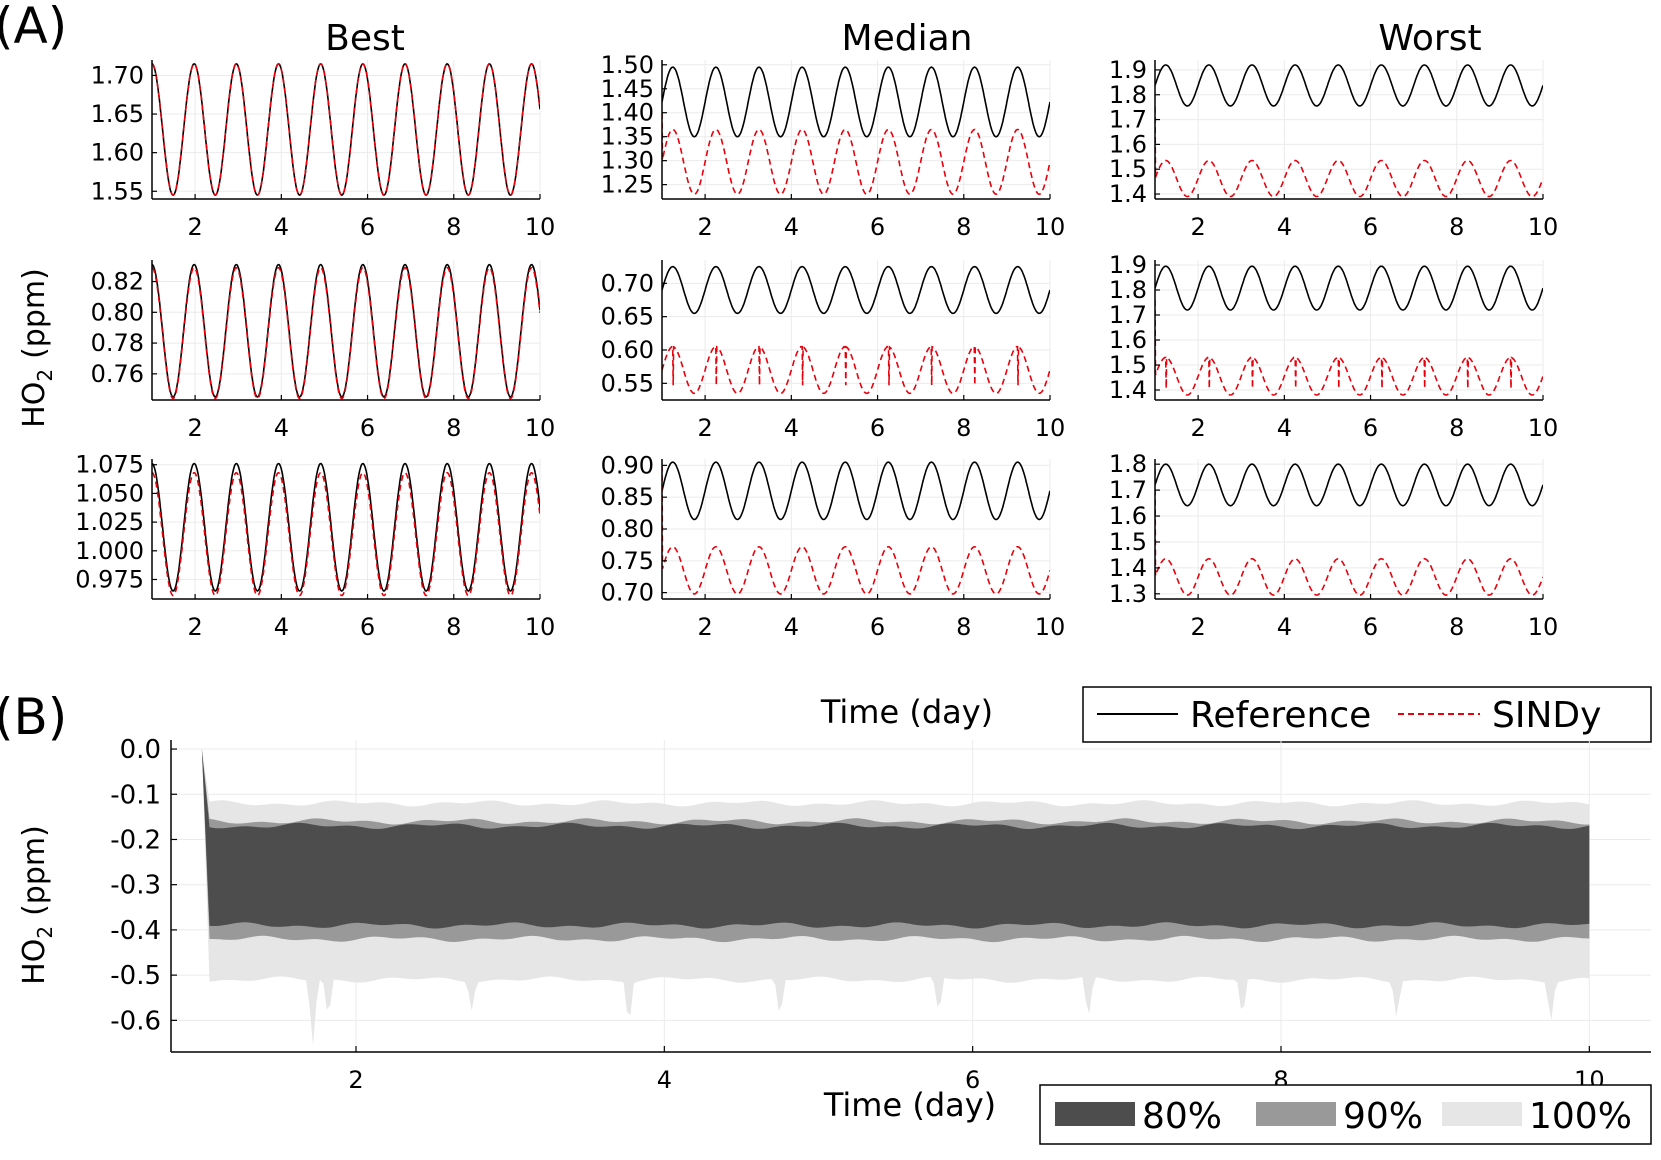  What do you see at coordinates (907, 38) in the screenshot?
I see `column-title-median: Median` at bounding box center [907, 38].